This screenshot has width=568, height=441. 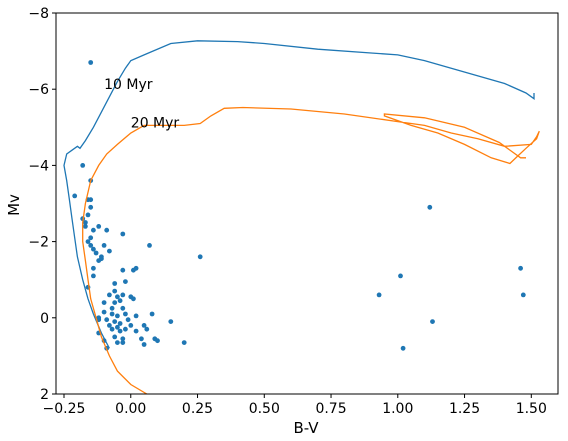 What do you see at coordinates (38, 14) in the screenshot?
I see `y-tick-label: −8` at bounding box center [38, 14].